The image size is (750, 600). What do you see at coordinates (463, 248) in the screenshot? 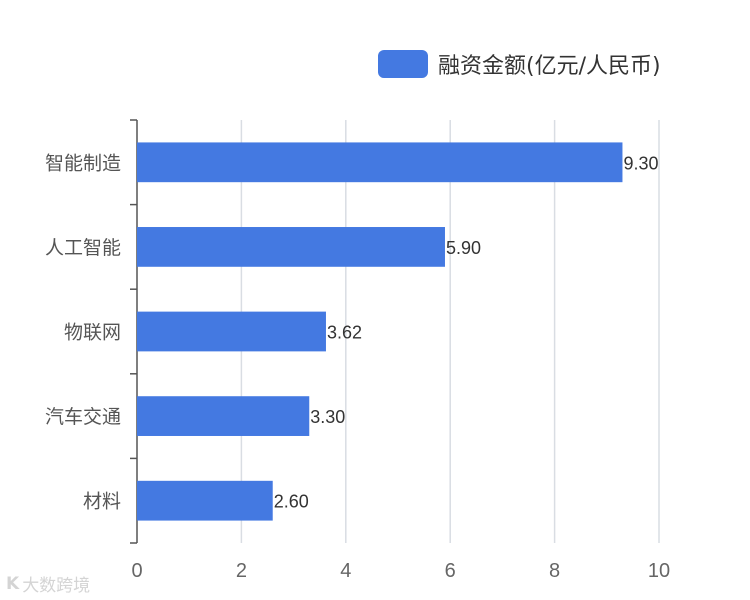
I see `data-label: 5.90` at bounding box center [463, 248].